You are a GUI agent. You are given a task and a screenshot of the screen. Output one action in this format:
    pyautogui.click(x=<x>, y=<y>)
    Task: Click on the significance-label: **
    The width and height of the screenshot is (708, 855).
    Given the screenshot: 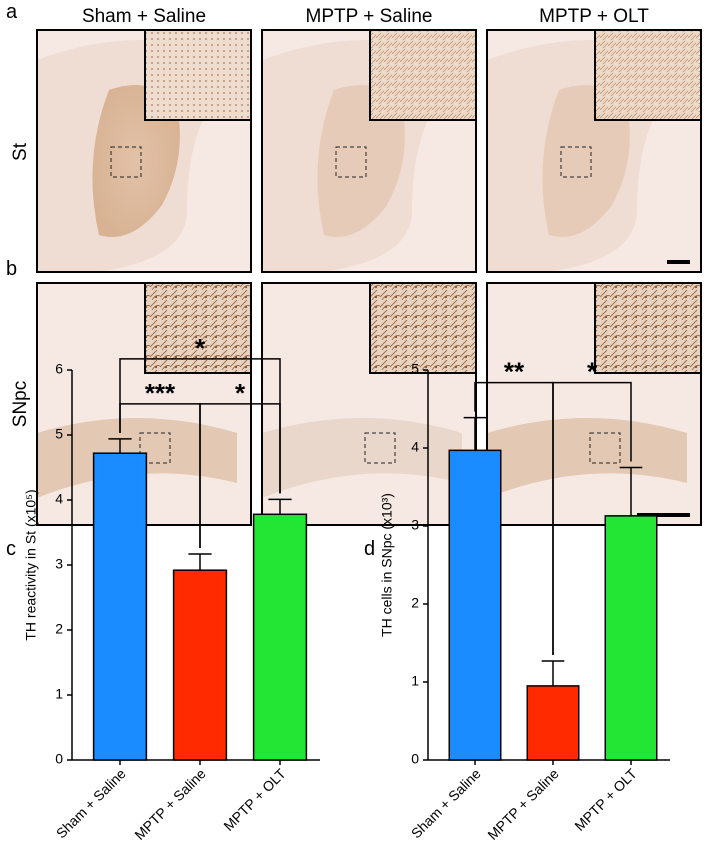 What is the action you would take?
    pyautogui.click(x=514, y=372)
    